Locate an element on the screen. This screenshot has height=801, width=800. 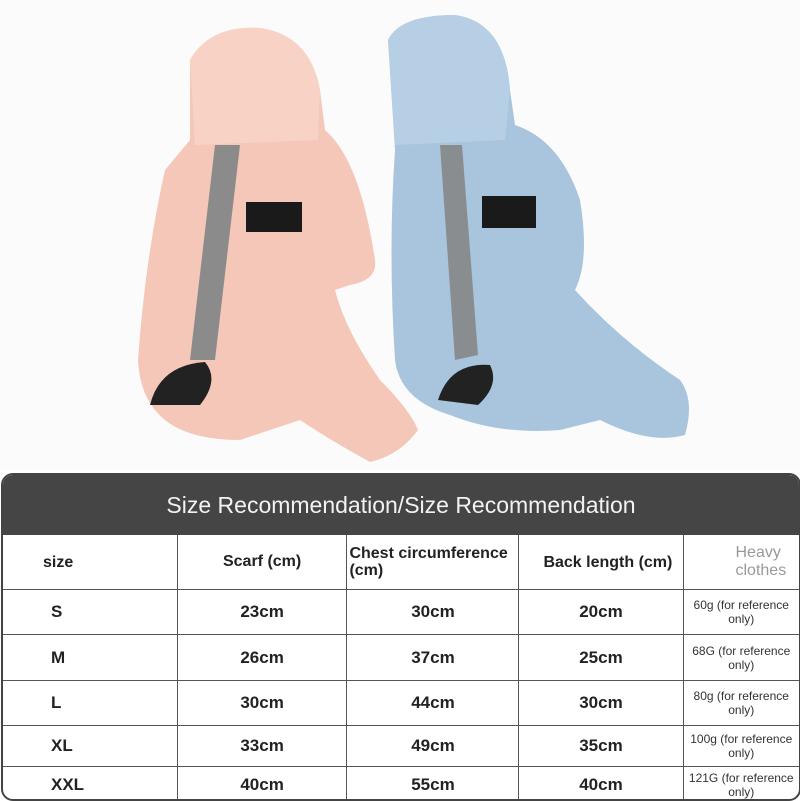
column-header: Chest circumference (cm) is located at coordinates (433, 562).